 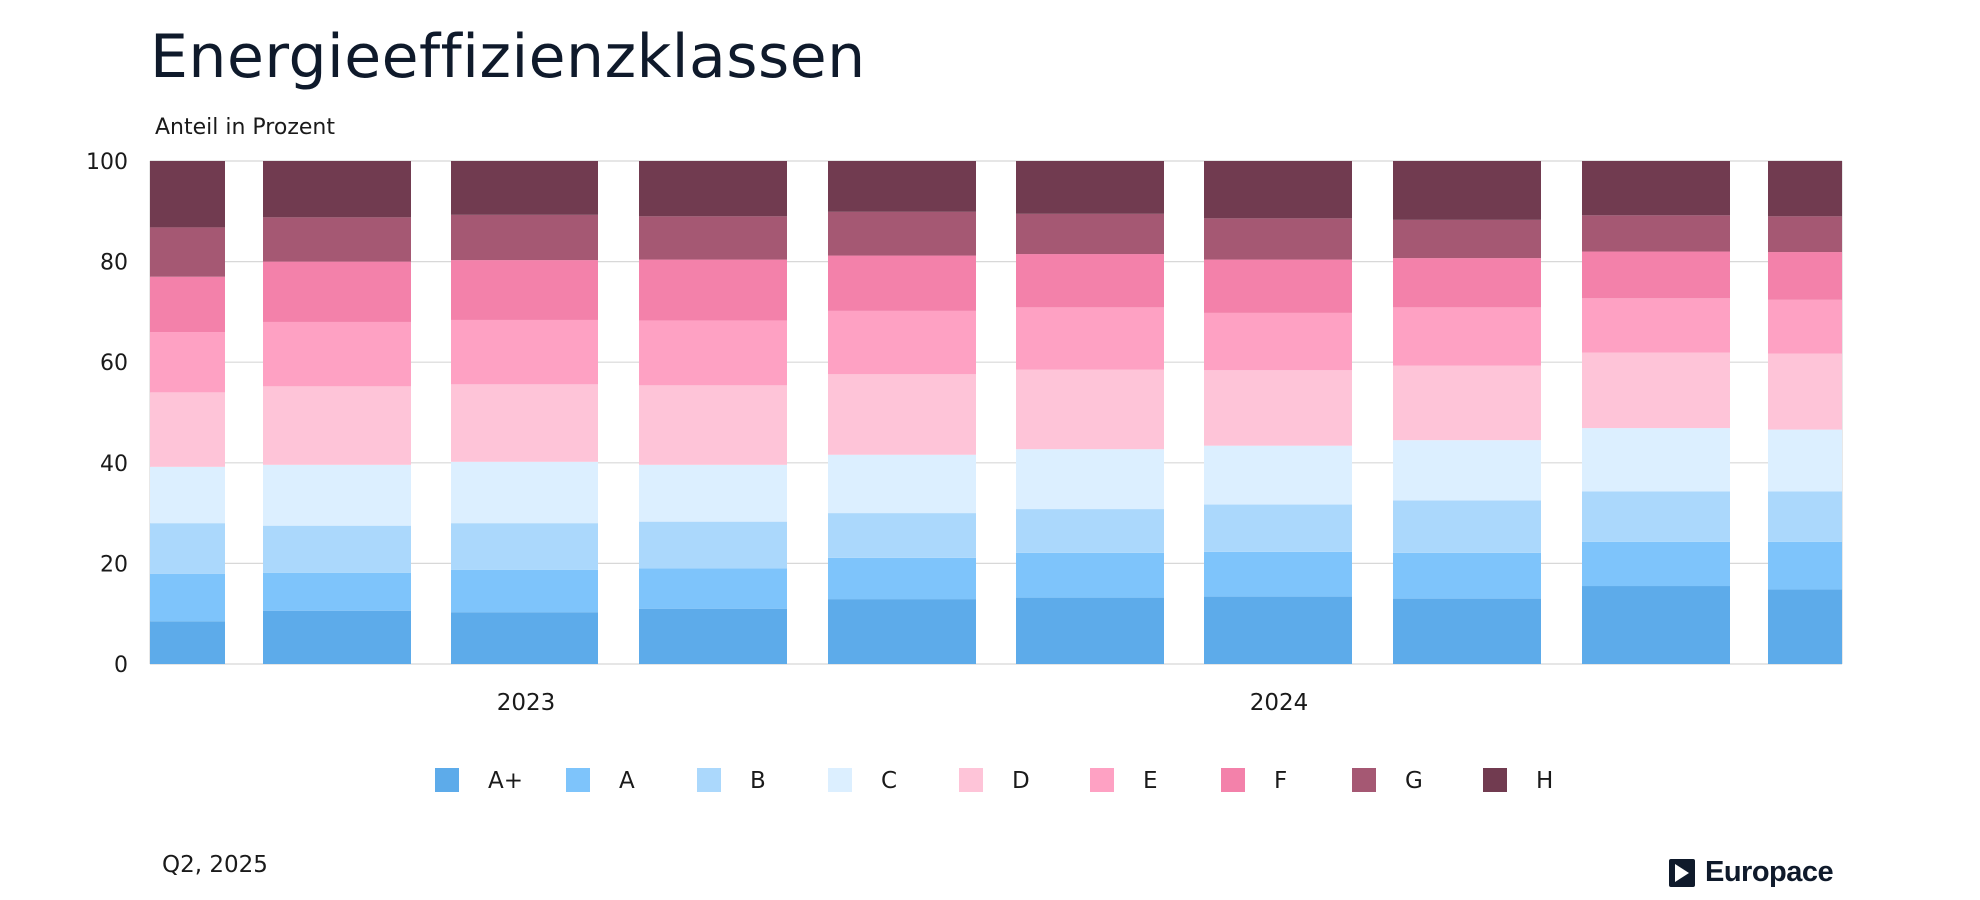 I want to click on y-tick-label: 60, so click(x=114, y=363).